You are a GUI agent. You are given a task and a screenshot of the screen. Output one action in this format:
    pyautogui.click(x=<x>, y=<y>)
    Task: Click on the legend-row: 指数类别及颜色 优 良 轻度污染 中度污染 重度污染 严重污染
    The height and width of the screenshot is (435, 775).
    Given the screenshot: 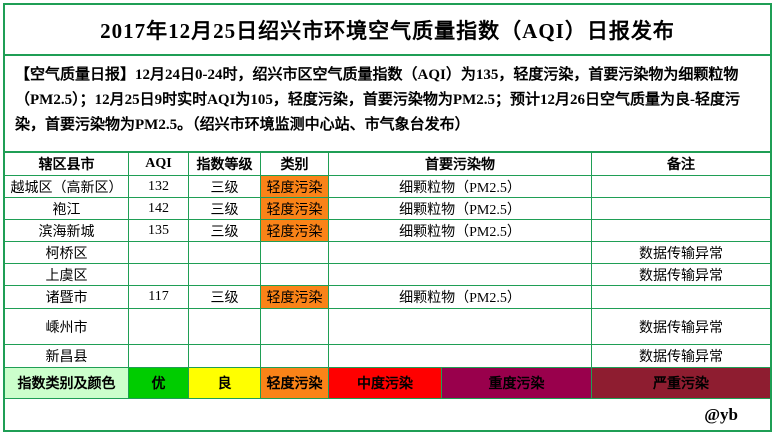 What is the action you would take?
    pyautogui.click(x=387, y=383)
    